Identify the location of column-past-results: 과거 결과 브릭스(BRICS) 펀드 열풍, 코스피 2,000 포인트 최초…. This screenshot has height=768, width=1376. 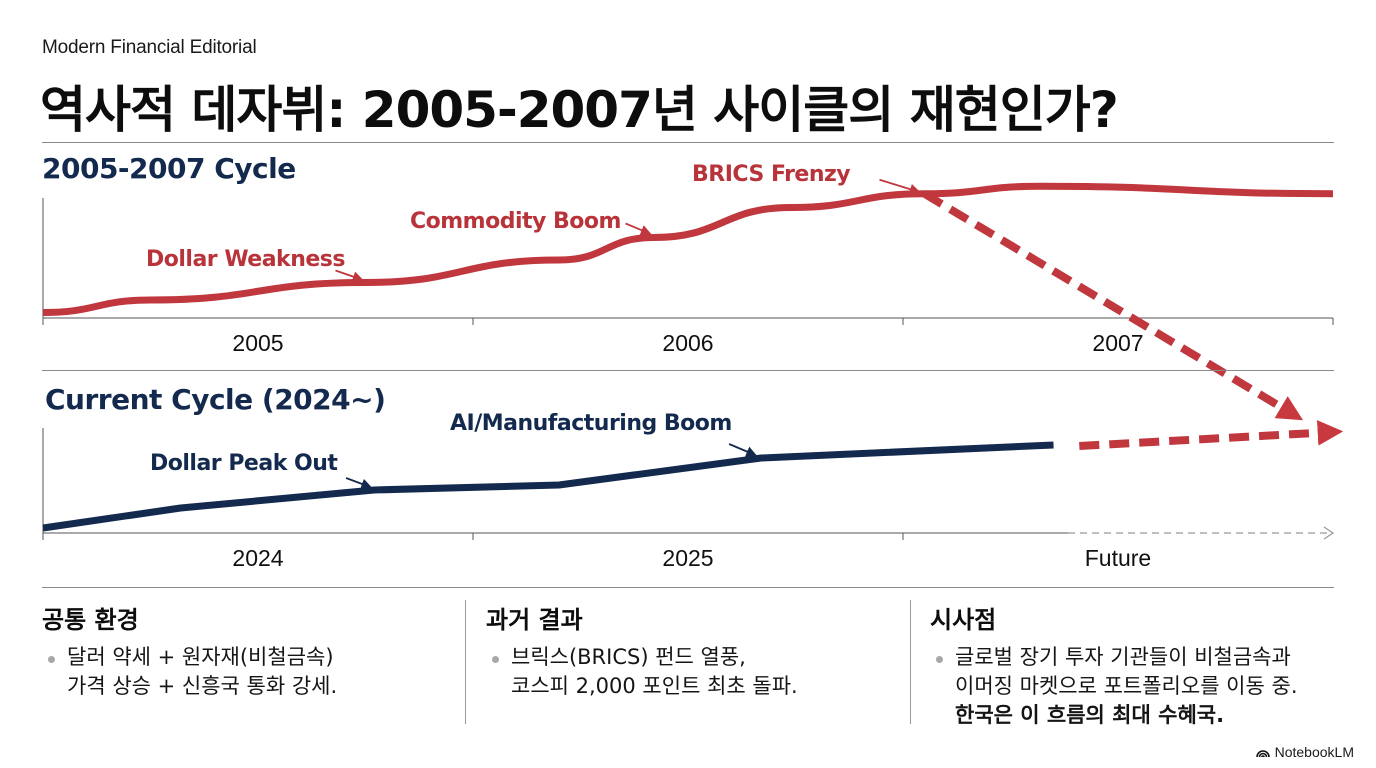
(696, 650).